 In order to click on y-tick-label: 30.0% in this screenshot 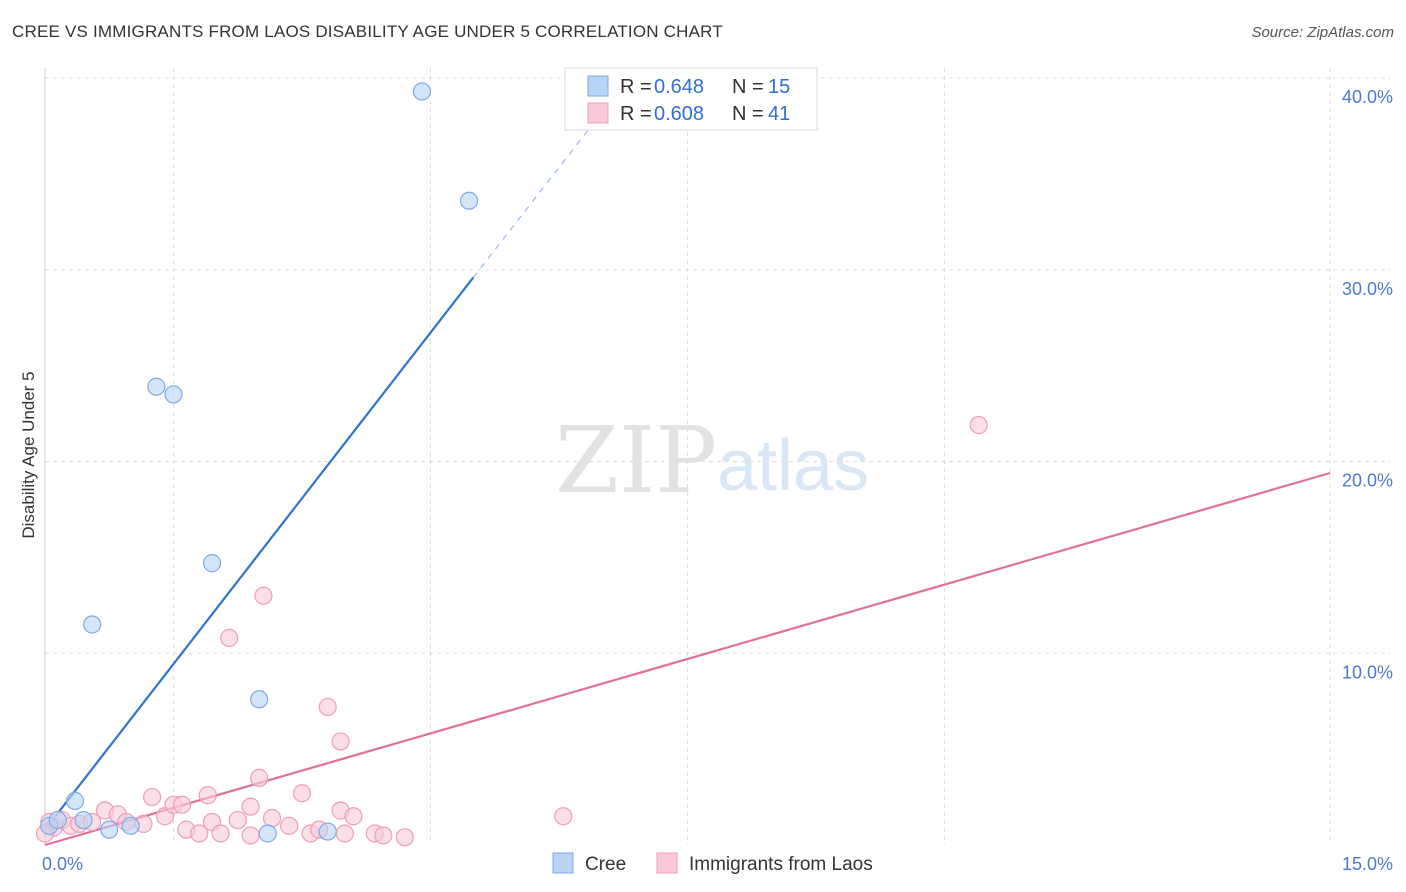, I will do `click(1367, 289)`.